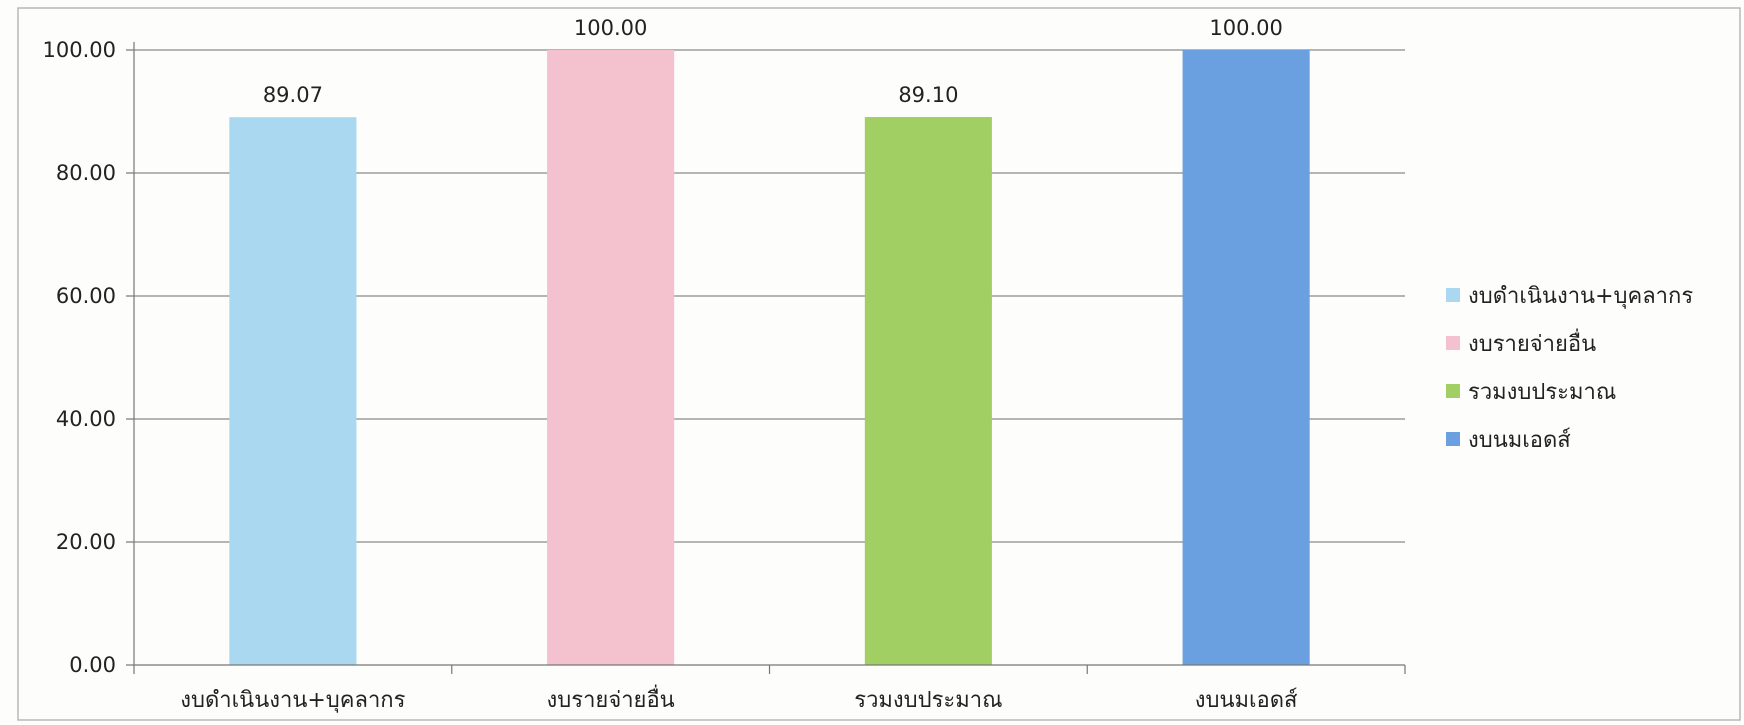 The height and width of the screenshot is (725, 1744). Describe the element at coordinates (928, 95) in the screenshot. I see `data-label-3: 89.10` at that location.